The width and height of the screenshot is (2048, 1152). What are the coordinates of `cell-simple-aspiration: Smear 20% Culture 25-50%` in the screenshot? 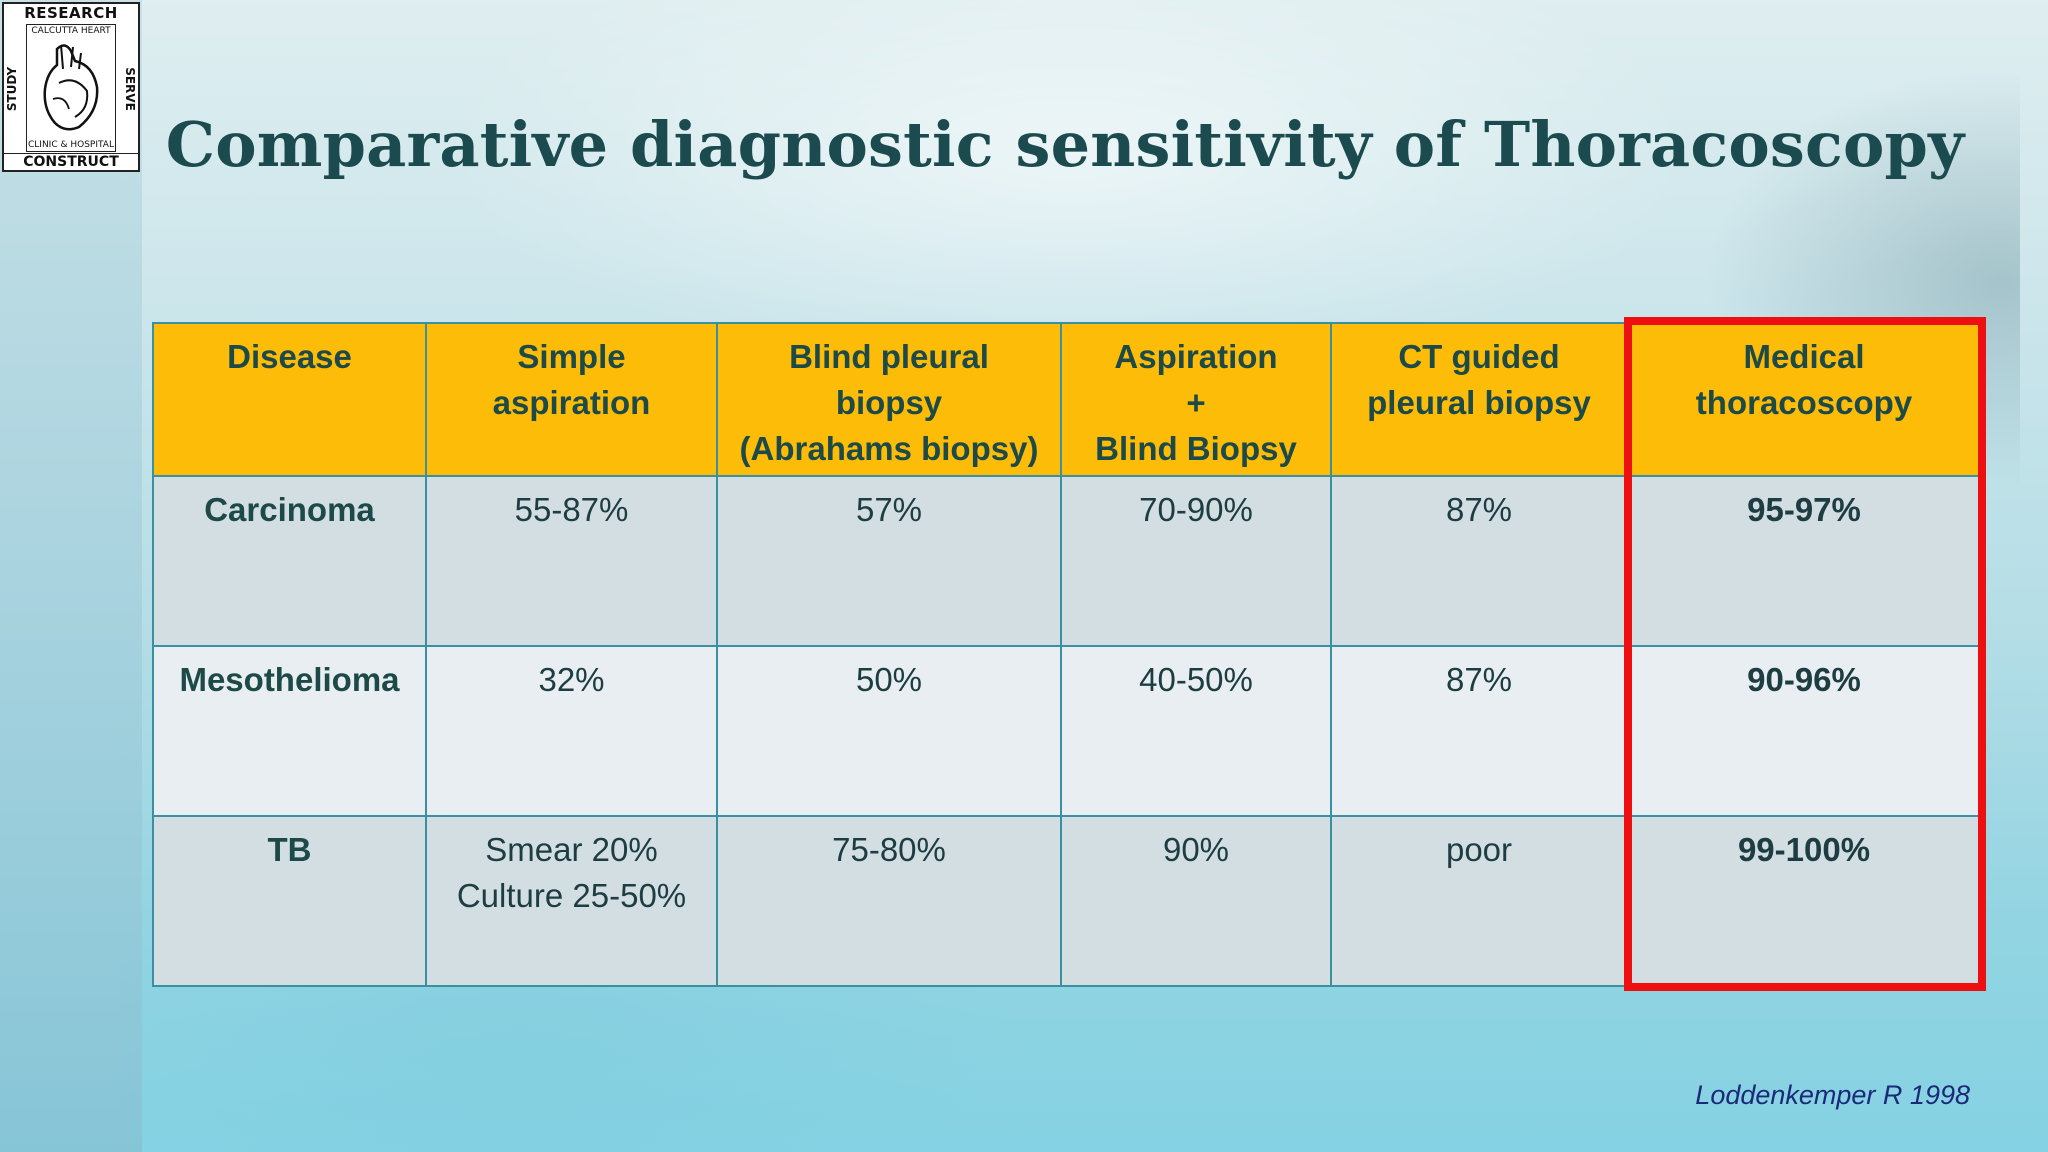 It's located at (571, 901).